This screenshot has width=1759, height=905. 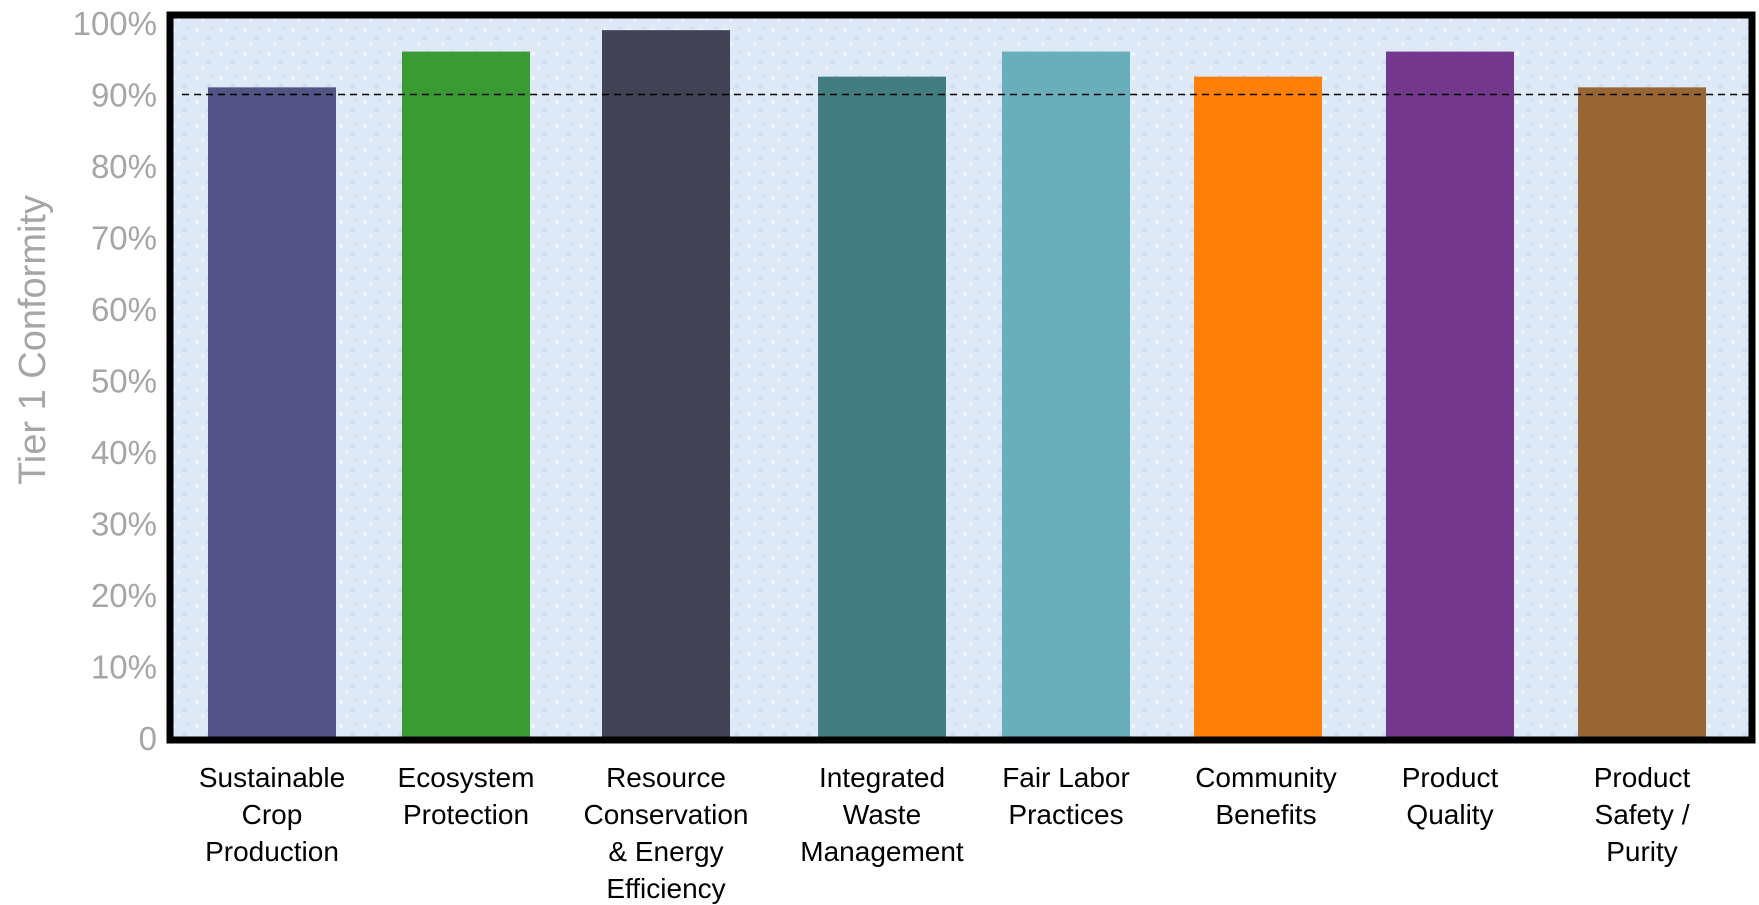 I want to click on category-label: Community Benefits, so click(x=1266, y=796).